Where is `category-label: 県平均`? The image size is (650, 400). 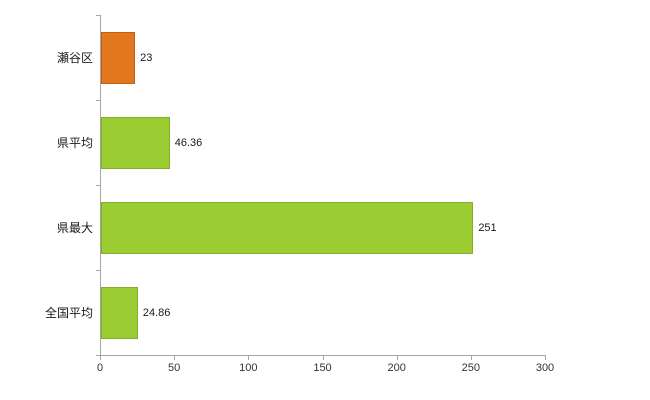 category-label: 県平均 is located at coordinates (74, 143).